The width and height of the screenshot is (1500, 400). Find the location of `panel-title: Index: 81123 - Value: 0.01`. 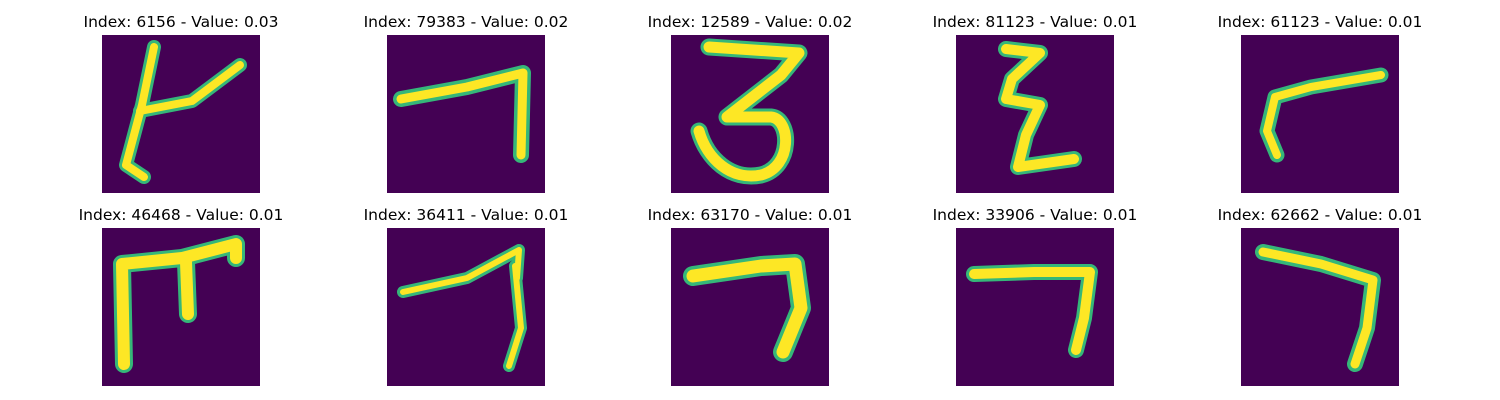

panel-title: Index: 81123 - Value: 0.01 is located at coordinates (1035, 22).